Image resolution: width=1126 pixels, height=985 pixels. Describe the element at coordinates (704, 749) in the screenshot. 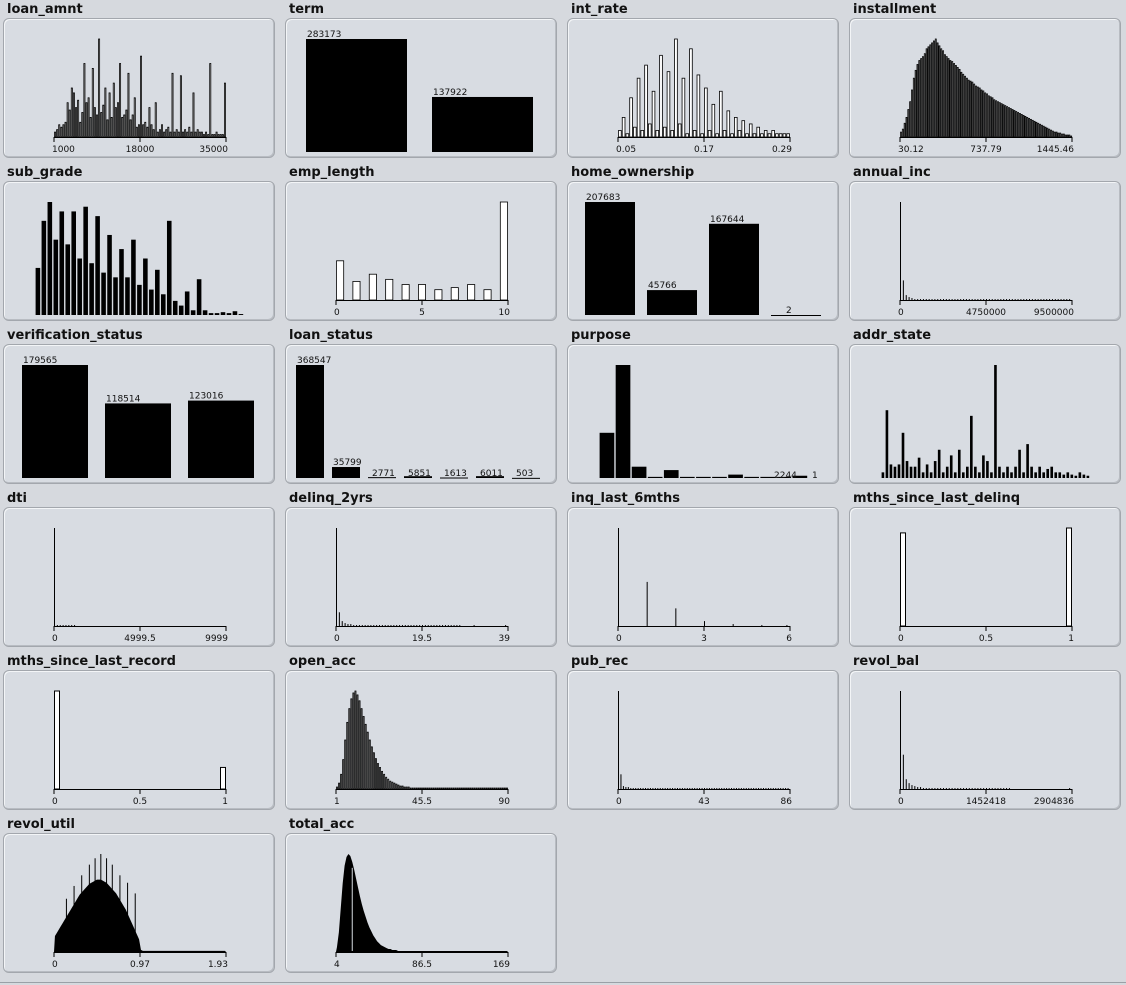

I see `histogram-svg: 0 43 86` at that location.